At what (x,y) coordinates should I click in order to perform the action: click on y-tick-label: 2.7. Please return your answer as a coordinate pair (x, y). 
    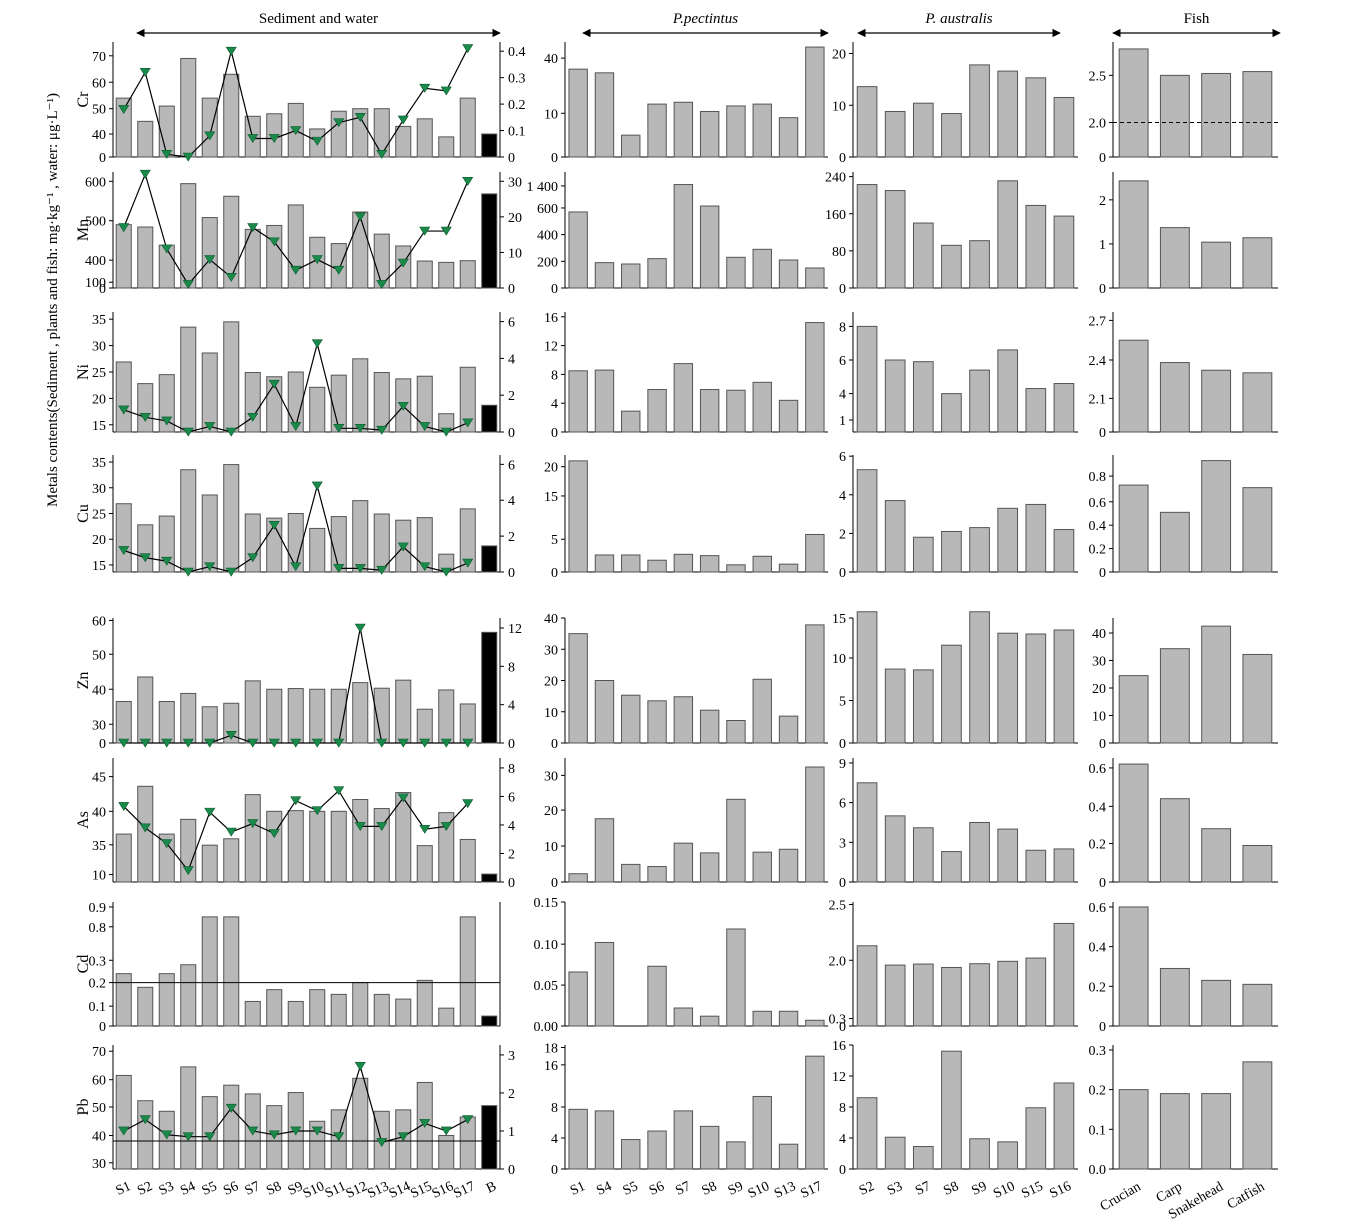
    Looking at the image, I should click on (1098, 321).